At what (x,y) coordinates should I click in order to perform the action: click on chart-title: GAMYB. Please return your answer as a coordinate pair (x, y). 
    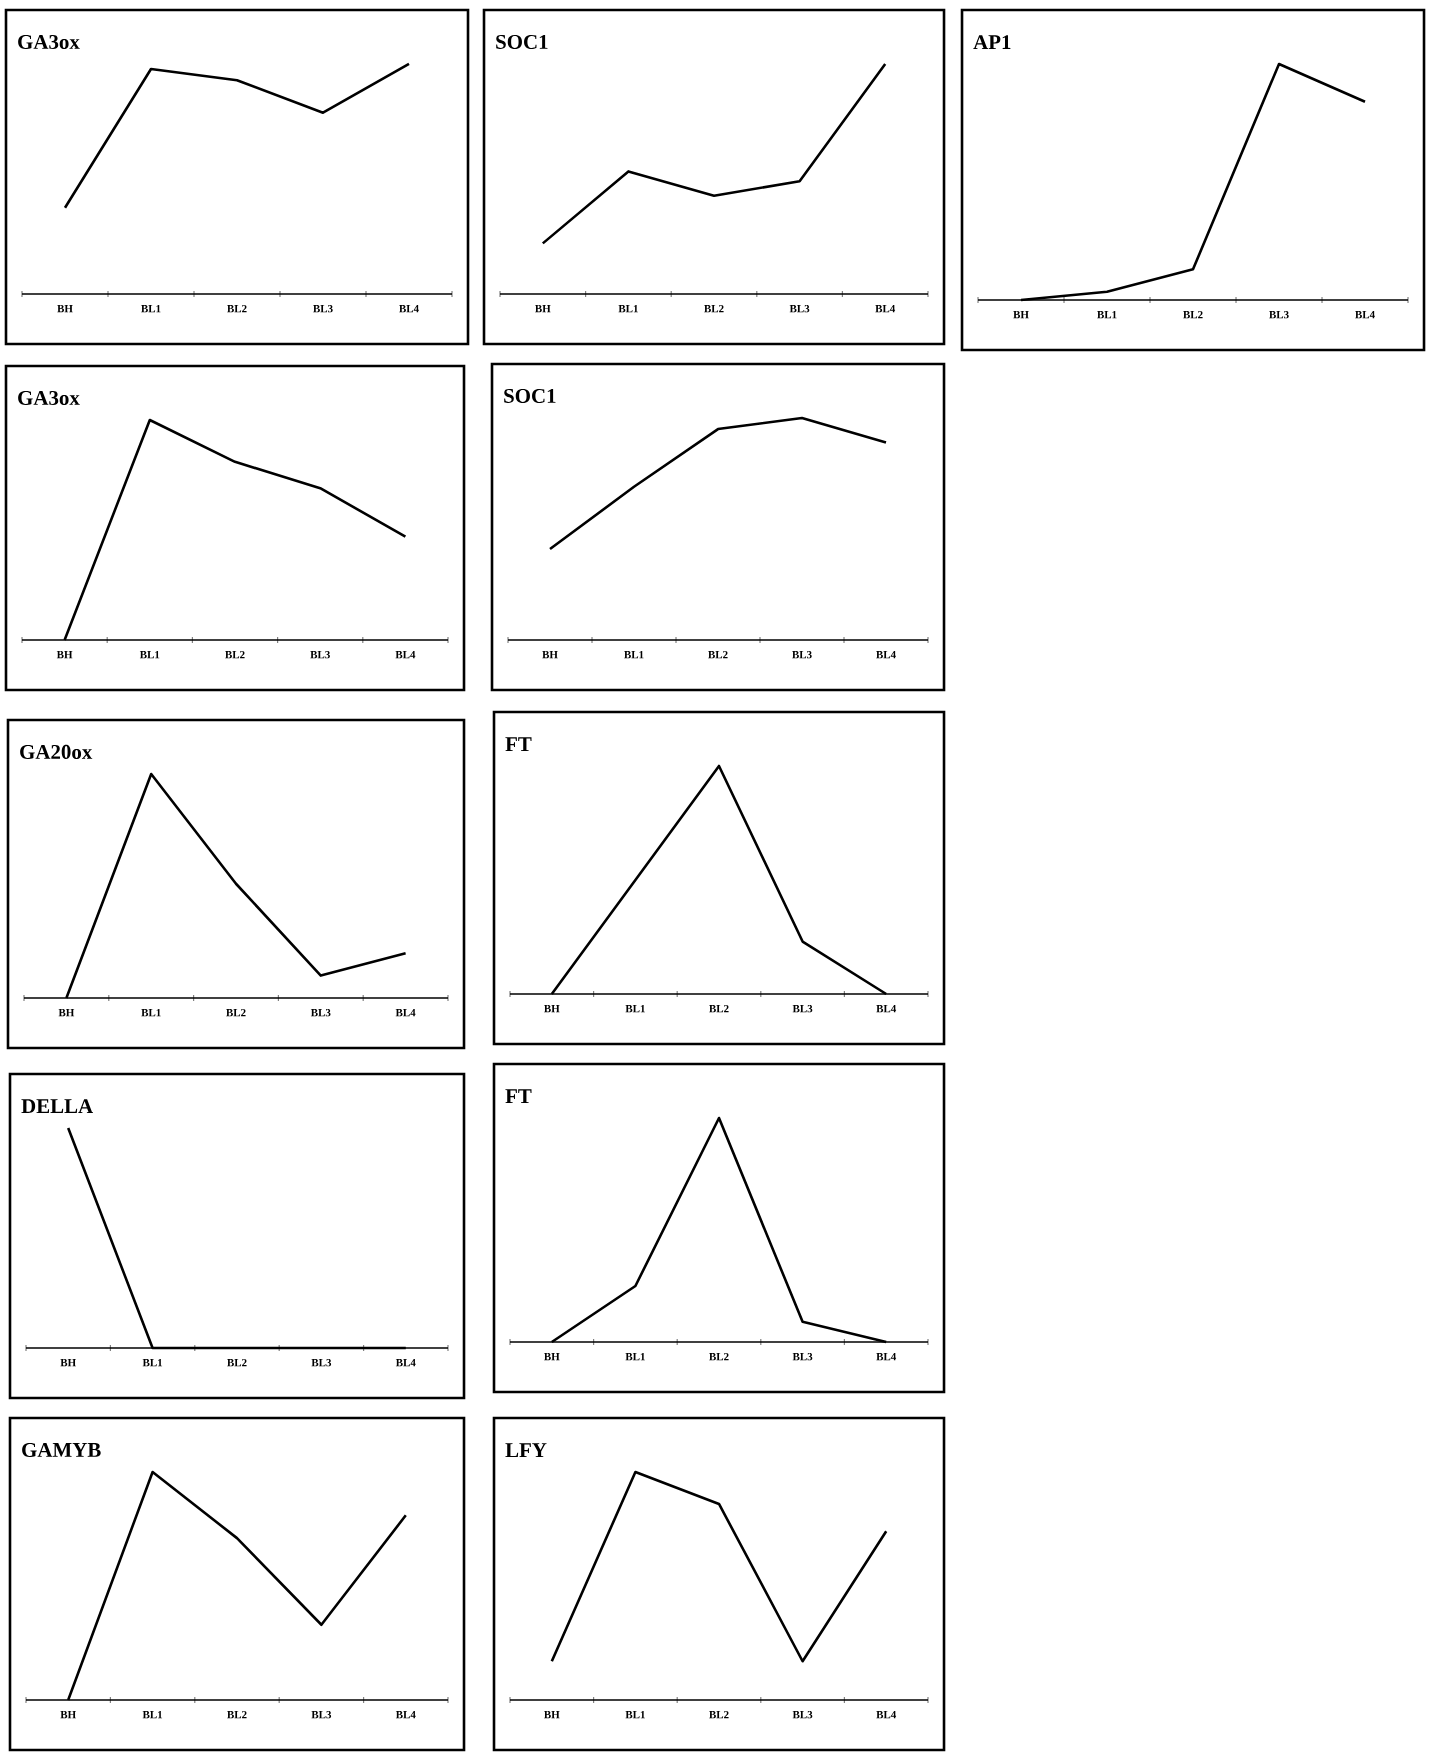
    Looking at the image, I should click on (61, 1449).